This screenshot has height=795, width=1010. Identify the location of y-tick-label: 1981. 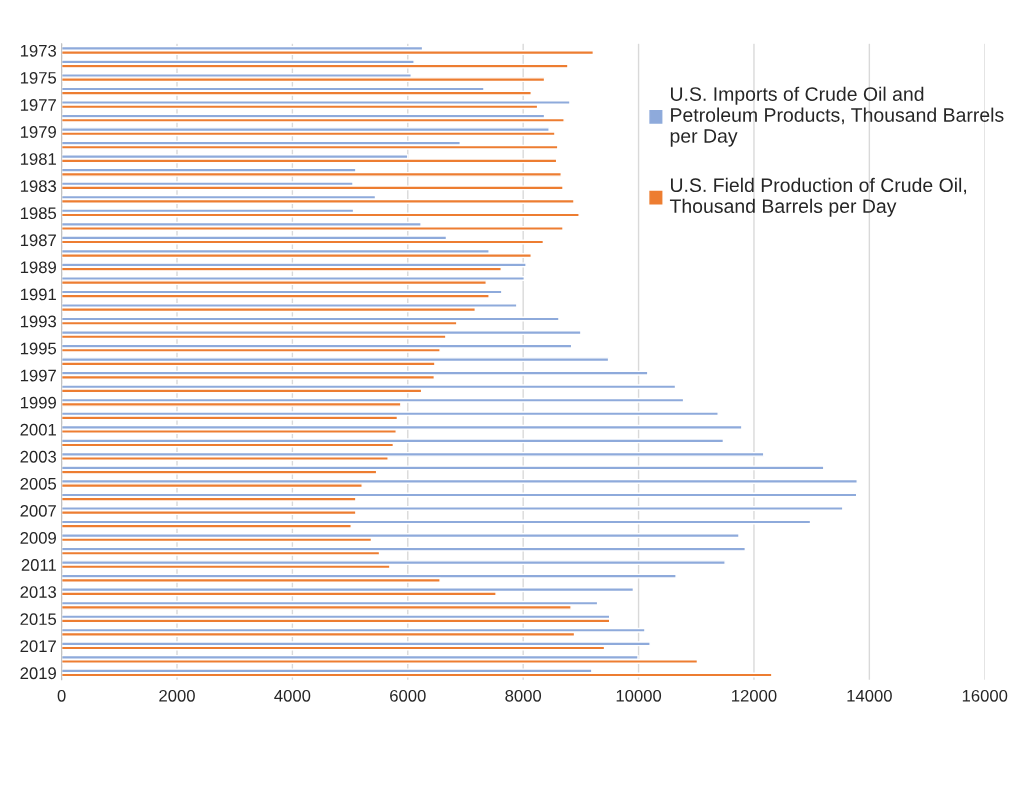
(38, 159).